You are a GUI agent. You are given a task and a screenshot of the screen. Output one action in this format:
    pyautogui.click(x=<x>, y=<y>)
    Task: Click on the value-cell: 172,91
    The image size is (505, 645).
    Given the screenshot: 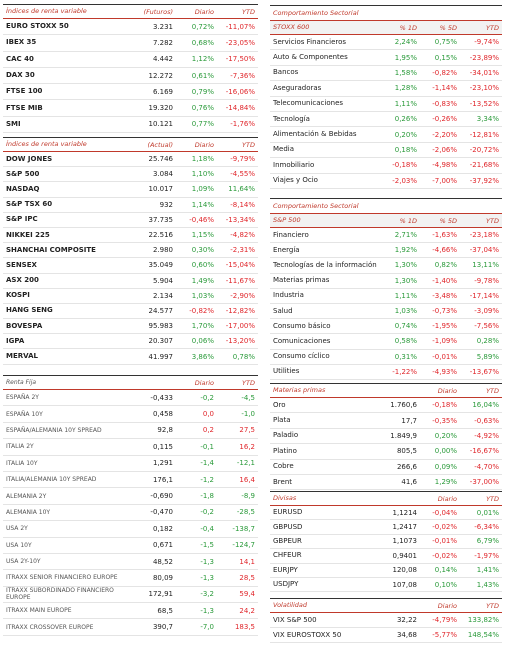 What is the action you would take?
    pyautogui.click(x=148, y=595)
    